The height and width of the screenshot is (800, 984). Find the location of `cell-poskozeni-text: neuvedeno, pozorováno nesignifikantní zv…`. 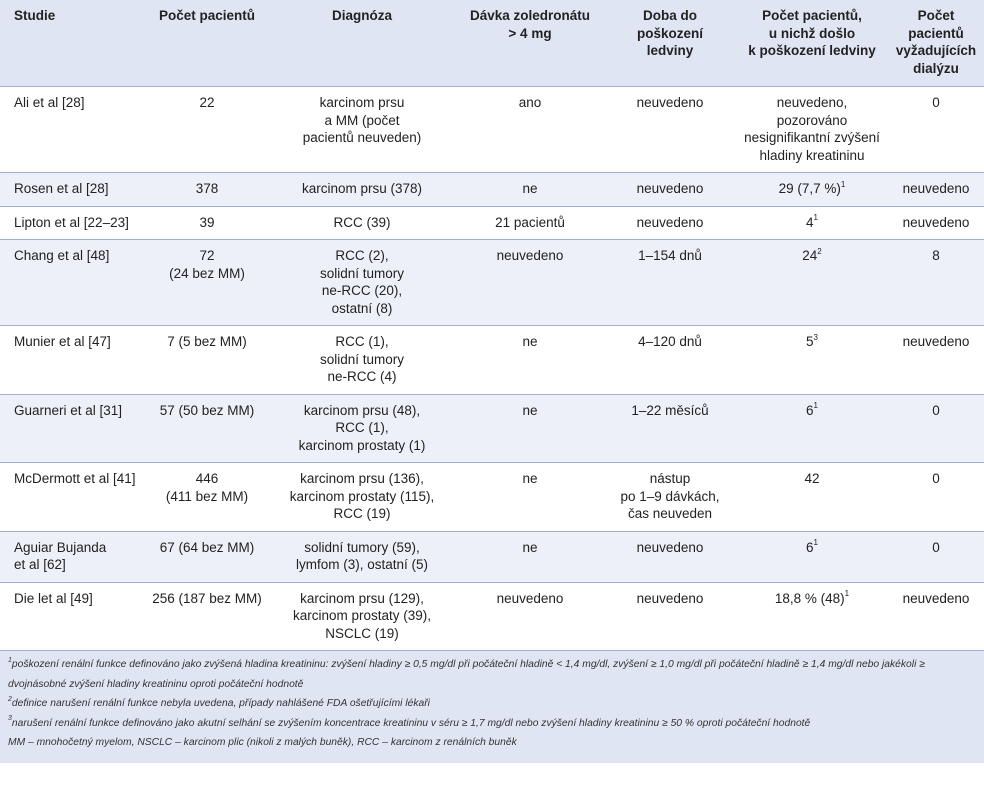

cell-poskozeni-text: neuvedeno, pozorováno nesignifikantní zv… is located at coordinates (812, 129).